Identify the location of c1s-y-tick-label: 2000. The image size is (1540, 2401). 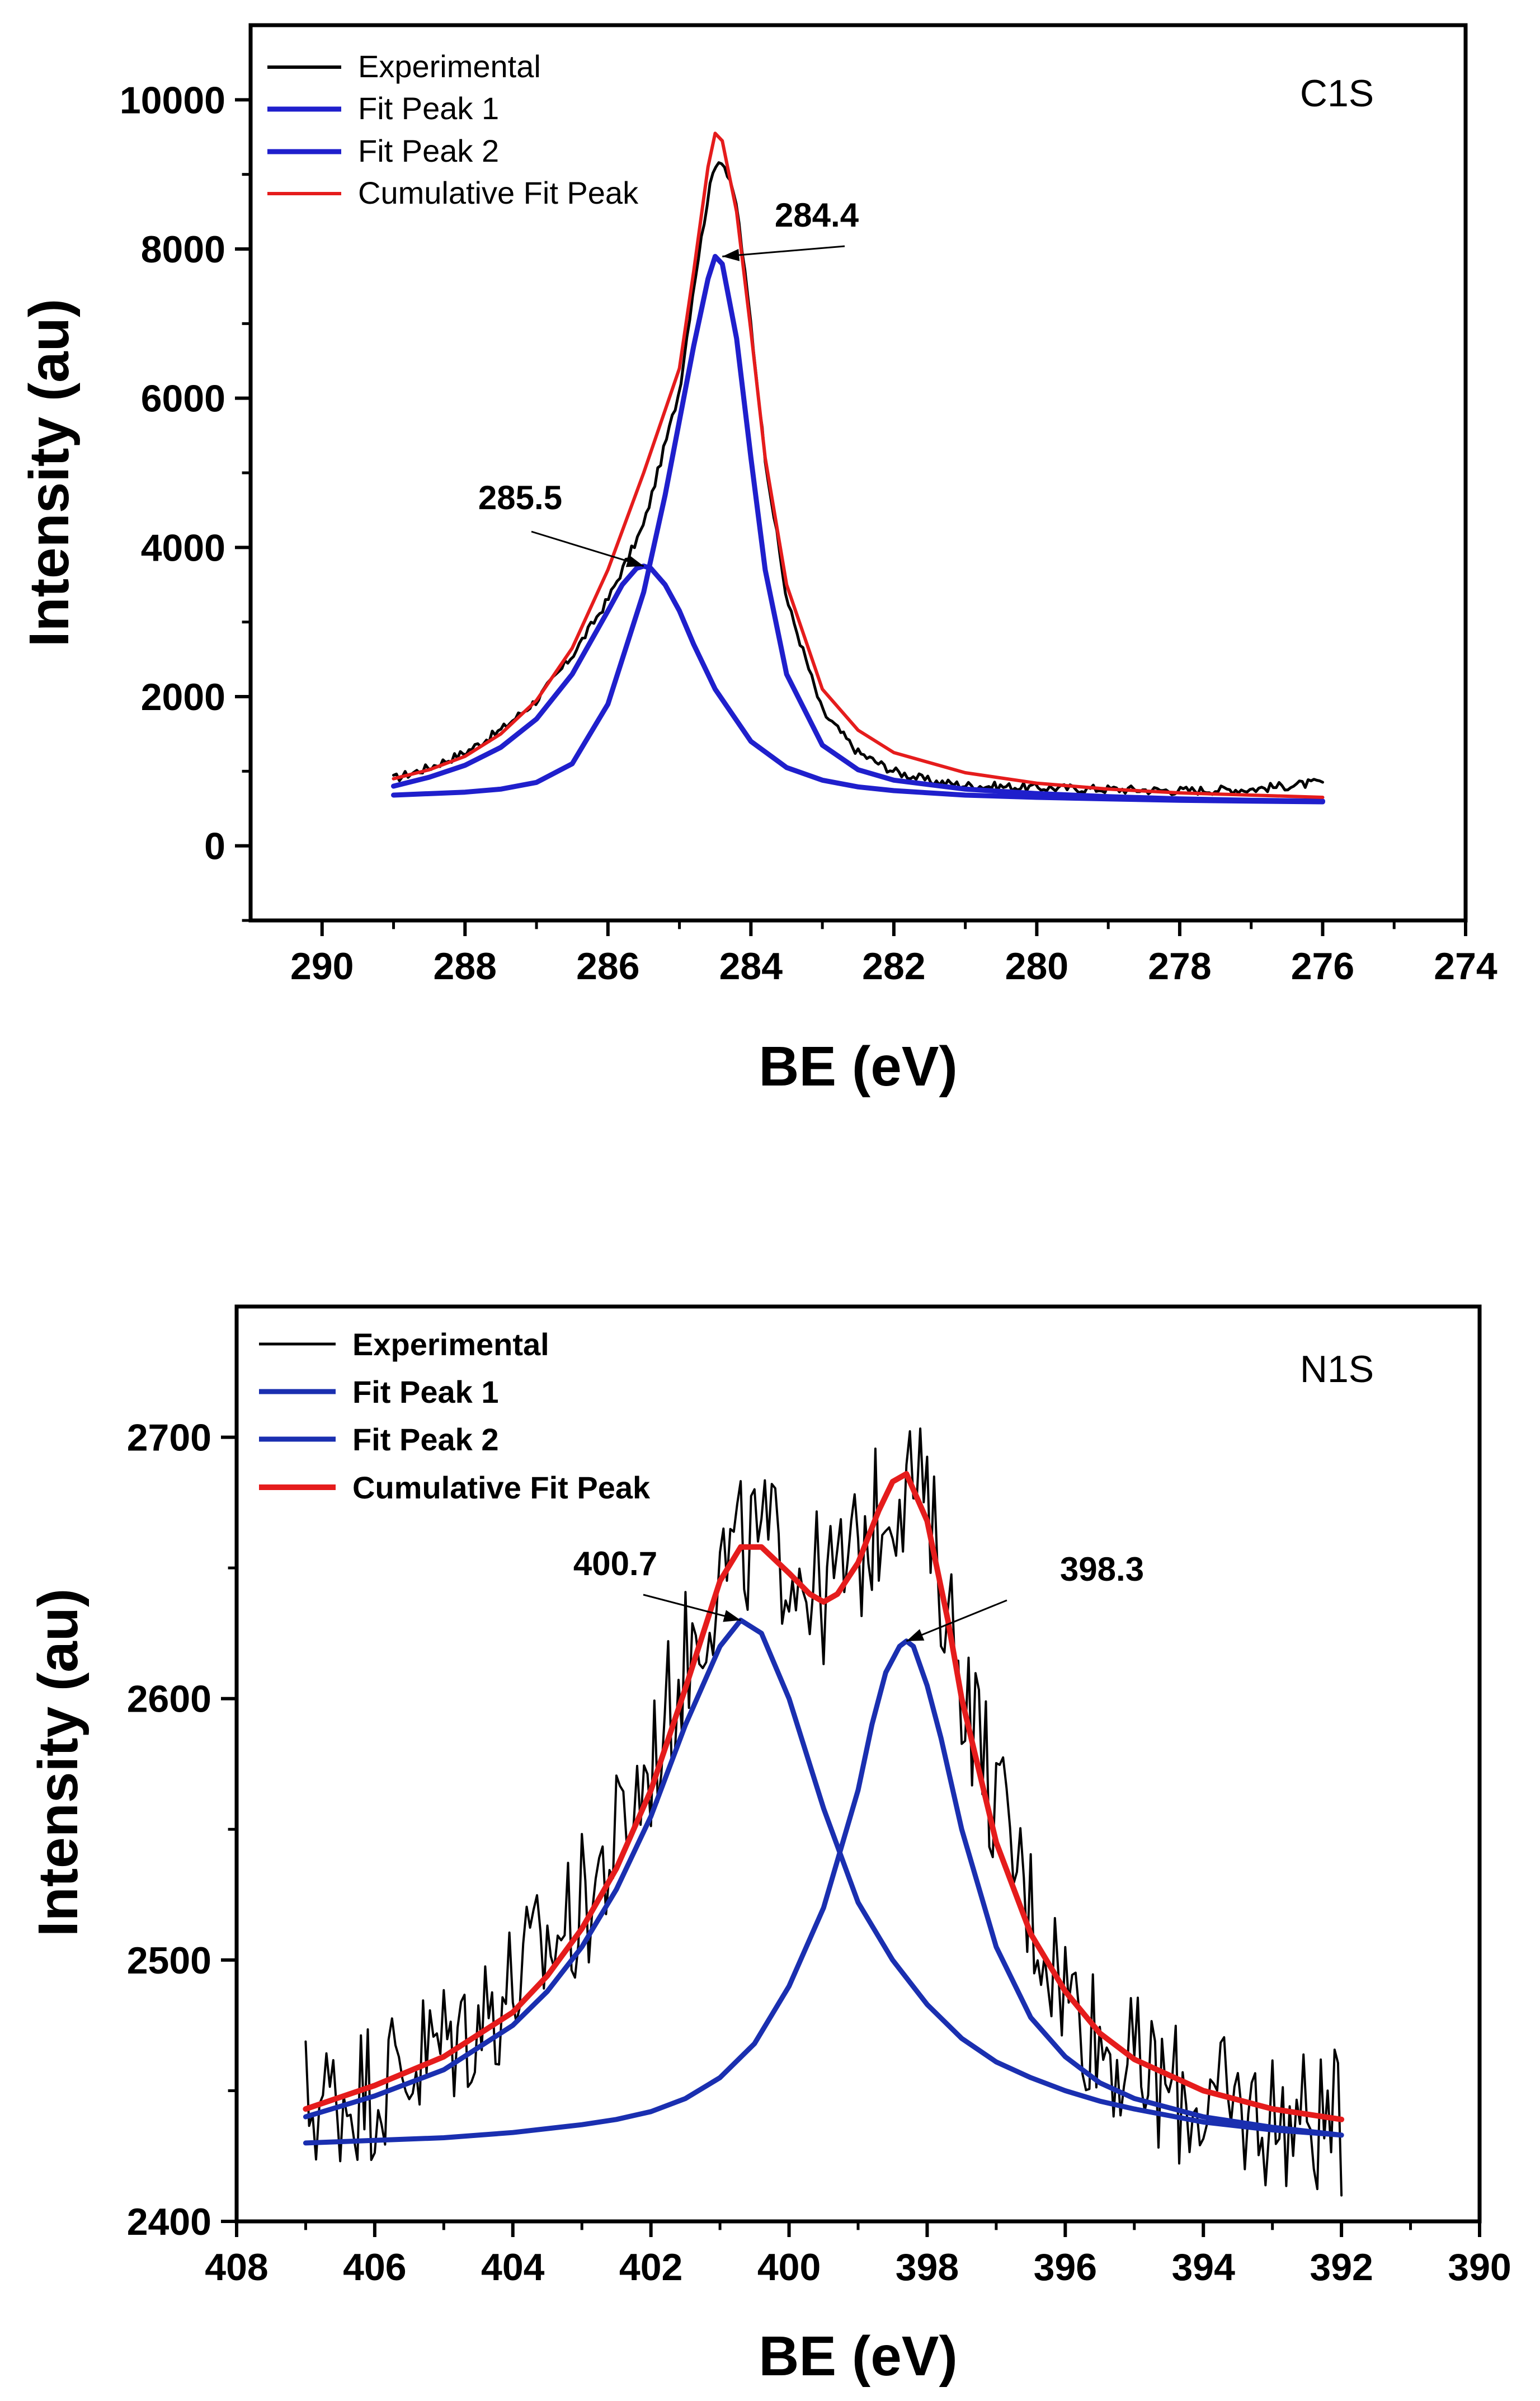
(183, 697).